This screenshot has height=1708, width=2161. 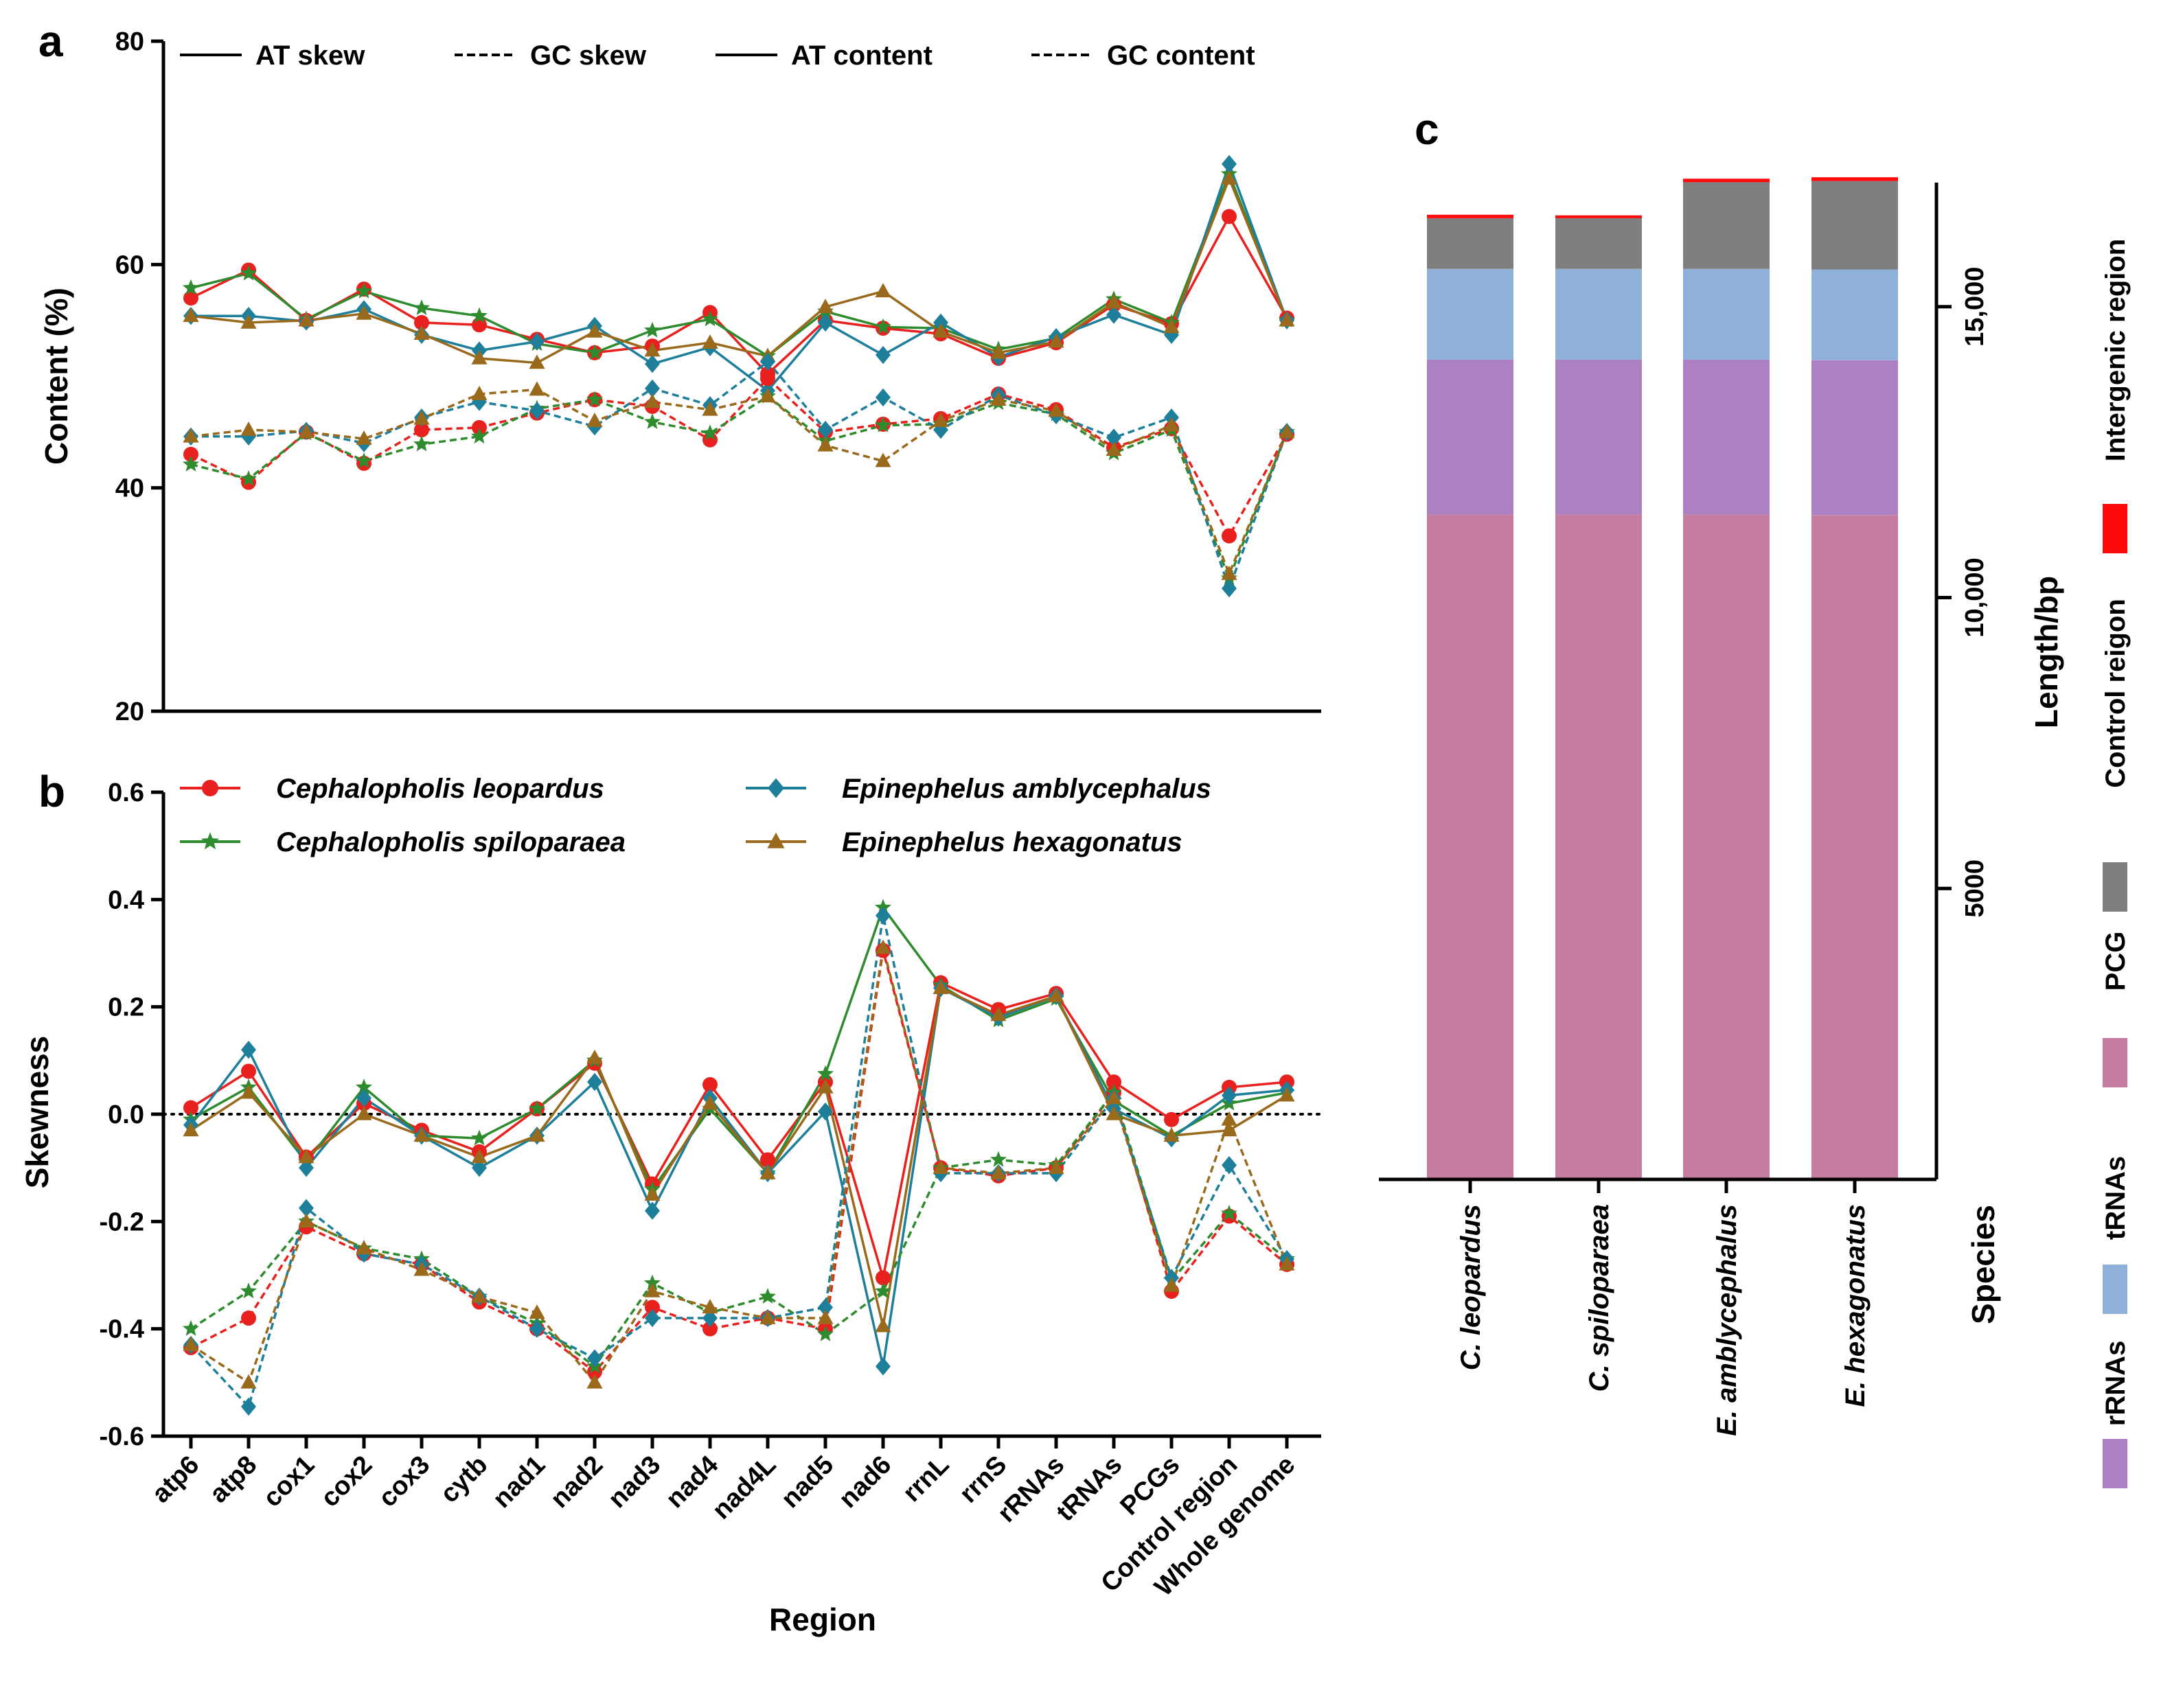 What do you see at coordinates (2046, 652) in the screenshot?
I see `y-axis-title: Length/bp` at bounding box center [2046, 652].